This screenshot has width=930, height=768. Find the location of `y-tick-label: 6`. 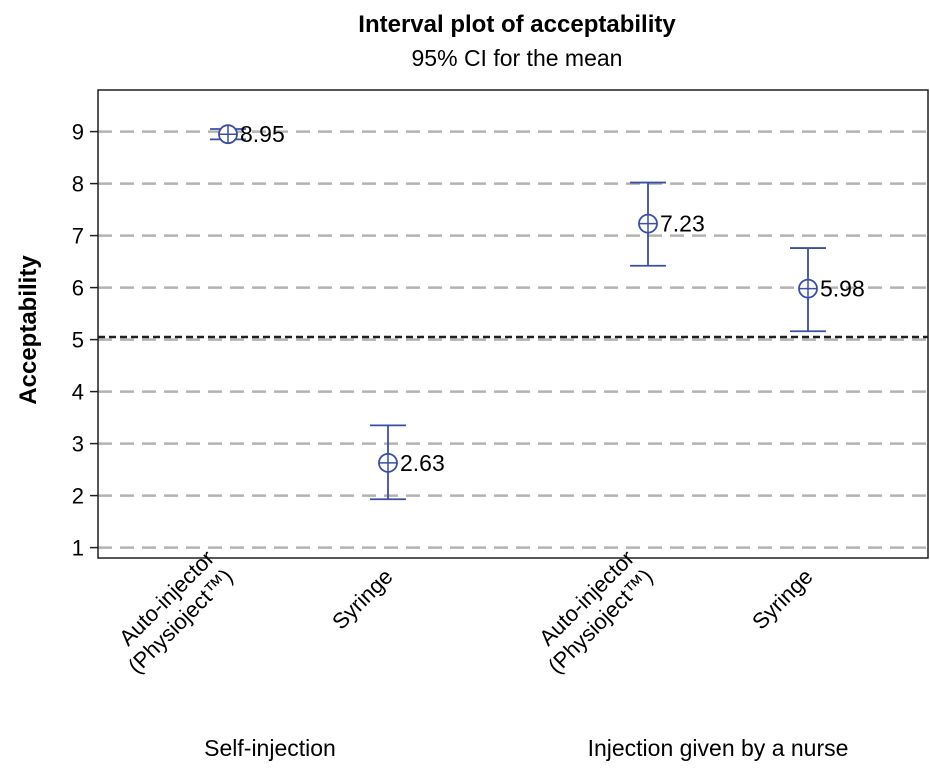

y-tick-label: 6 is located at coordinates (78, 288).